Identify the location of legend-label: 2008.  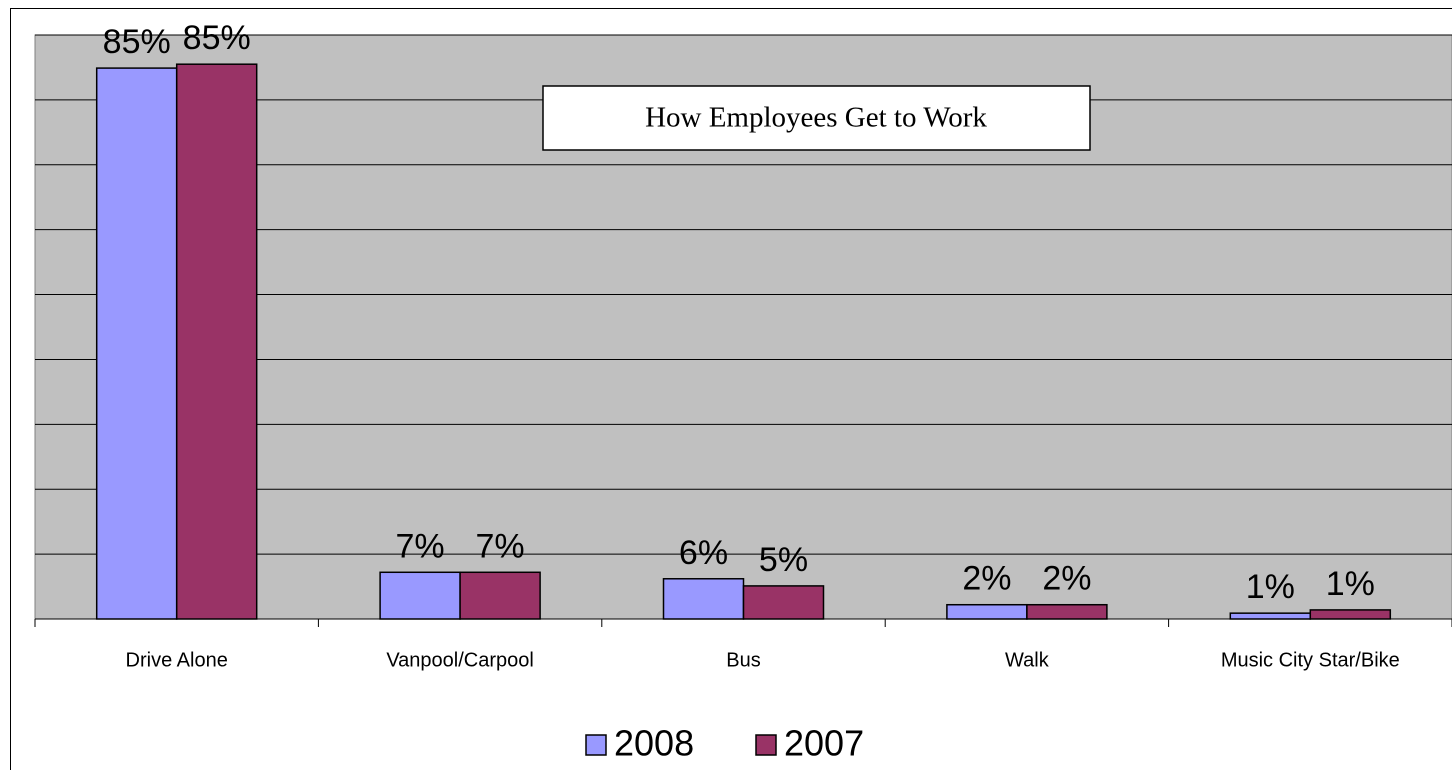
(654, 743).